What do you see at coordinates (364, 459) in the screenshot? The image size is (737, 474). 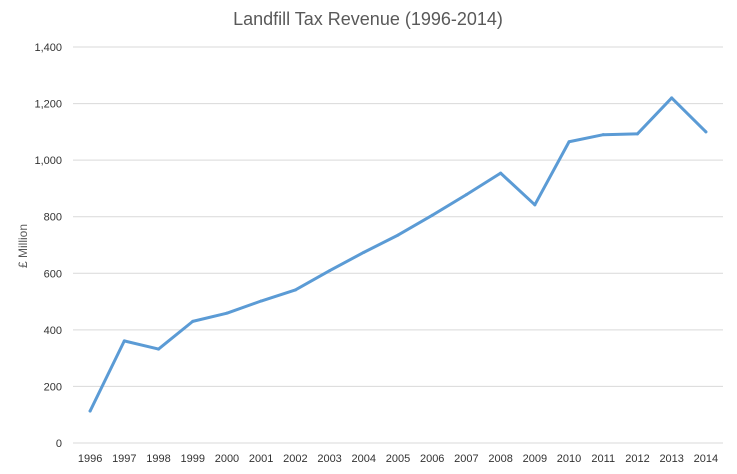 I see `x-tick-label: 2004` at bounding box center [364, 459].